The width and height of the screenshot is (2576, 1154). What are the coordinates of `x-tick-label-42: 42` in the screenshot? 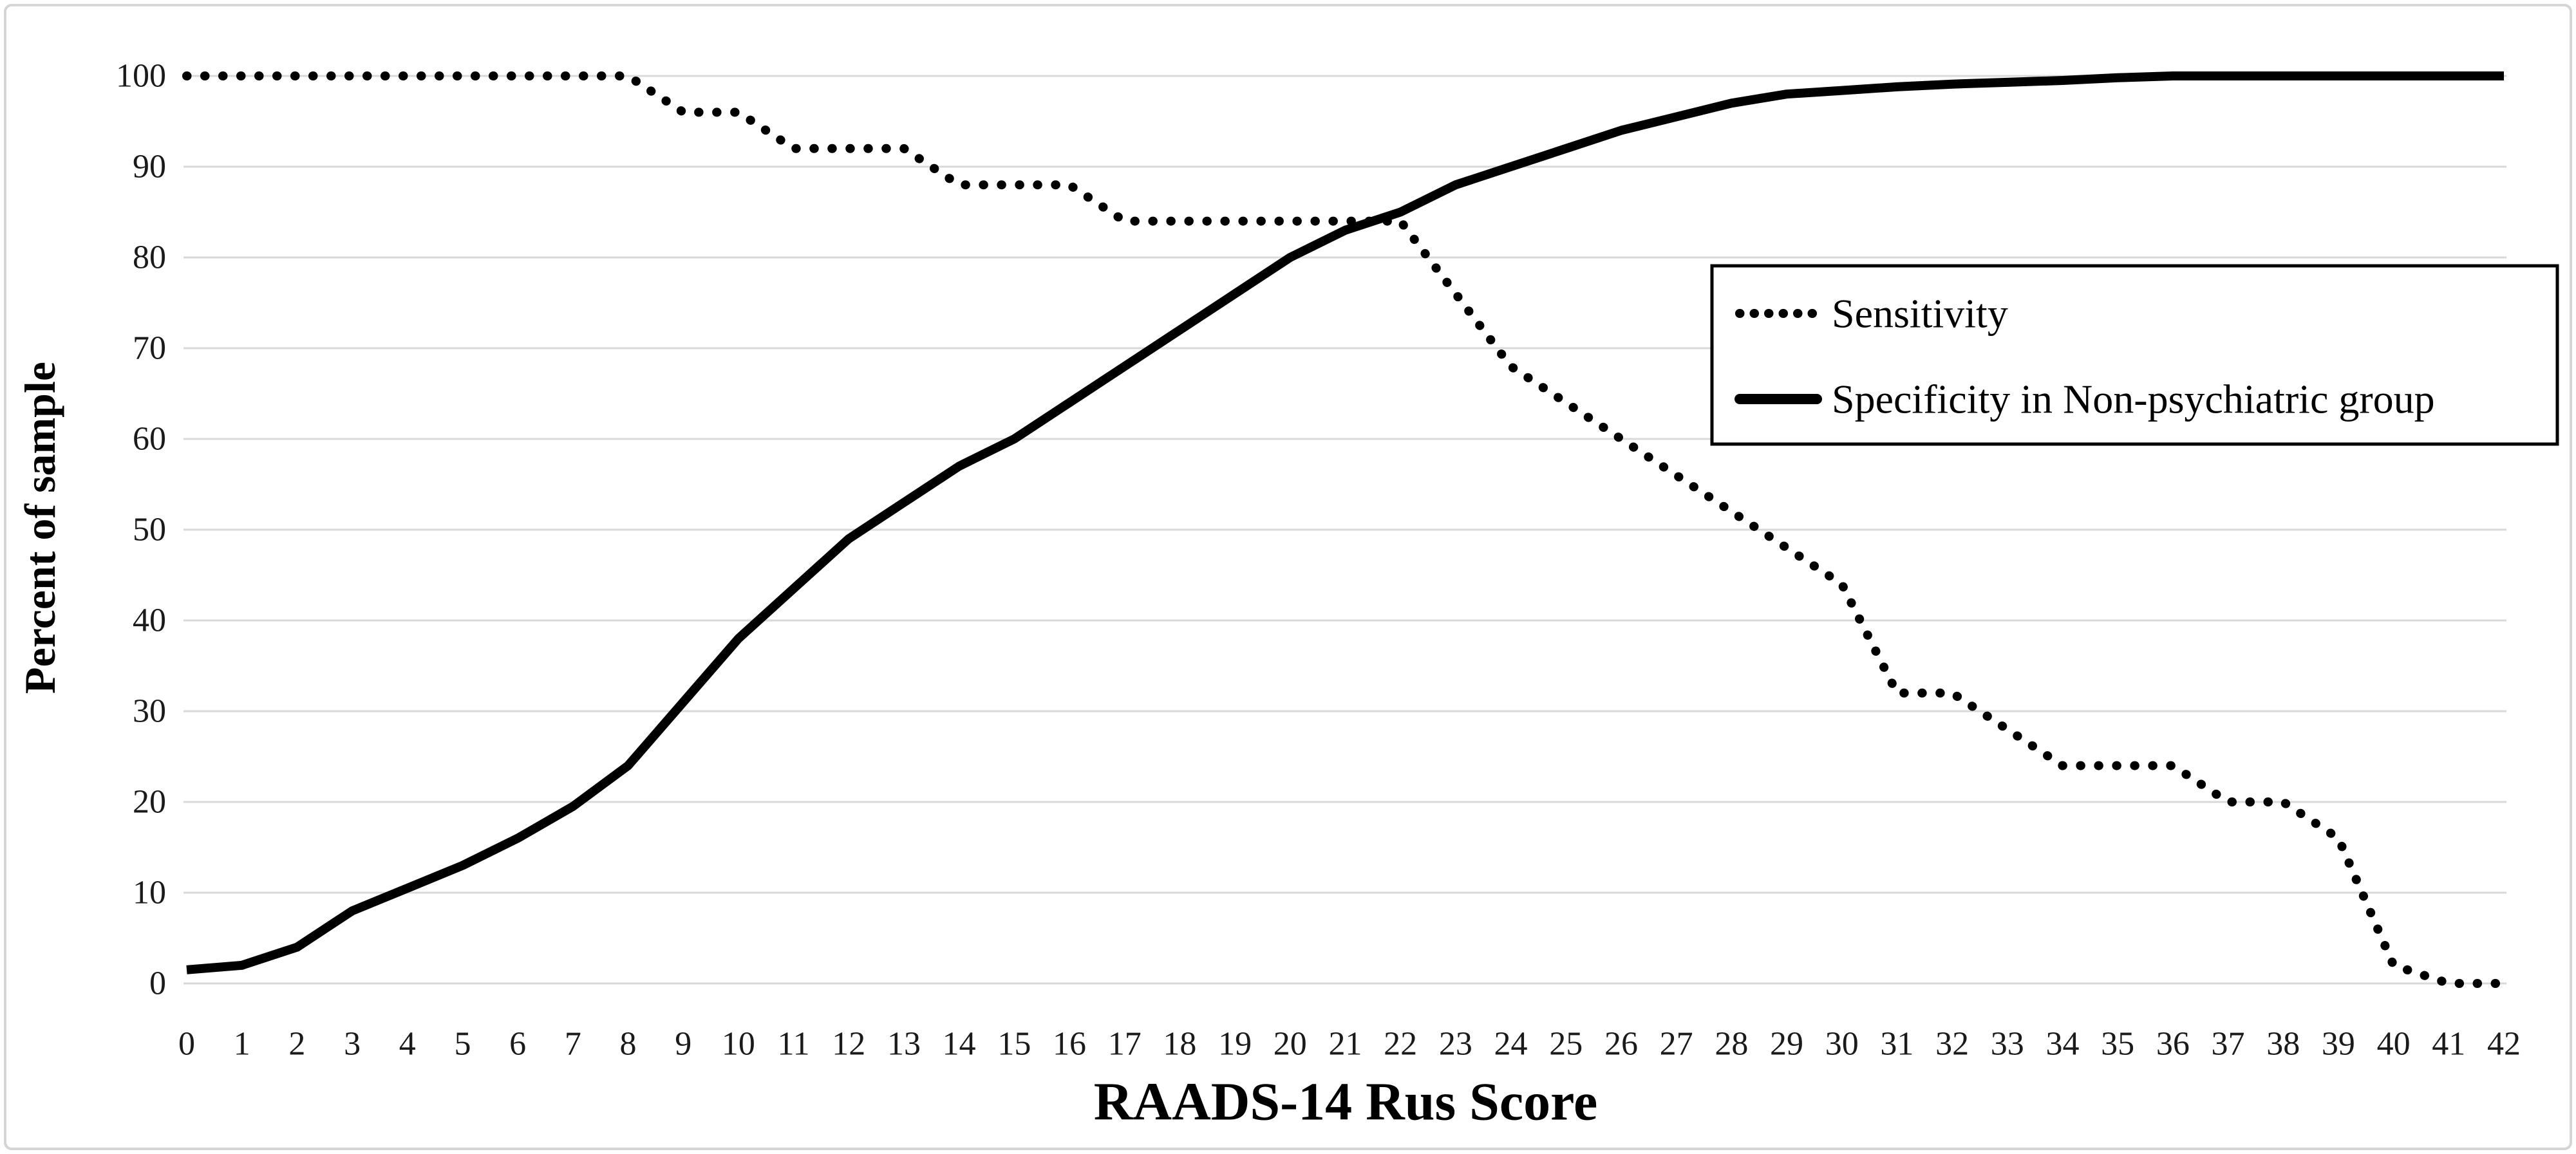 It's located at (2504, 1044).